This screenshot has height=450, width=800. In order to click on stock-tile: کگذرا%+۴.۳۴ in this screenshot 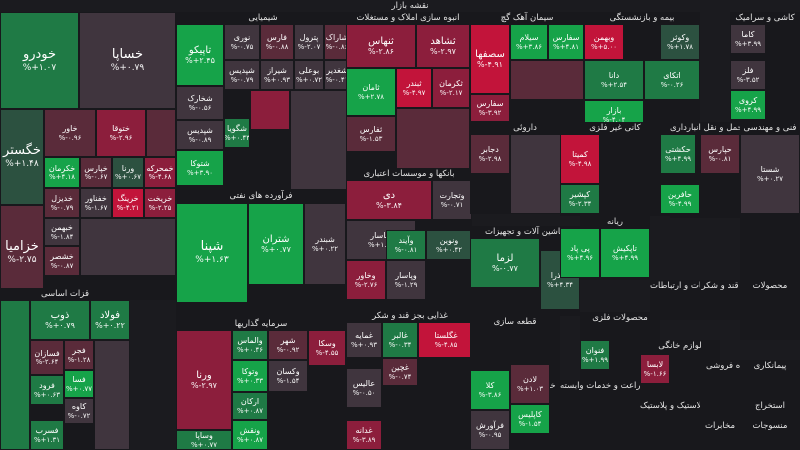, I will do `click(560, 280)`.